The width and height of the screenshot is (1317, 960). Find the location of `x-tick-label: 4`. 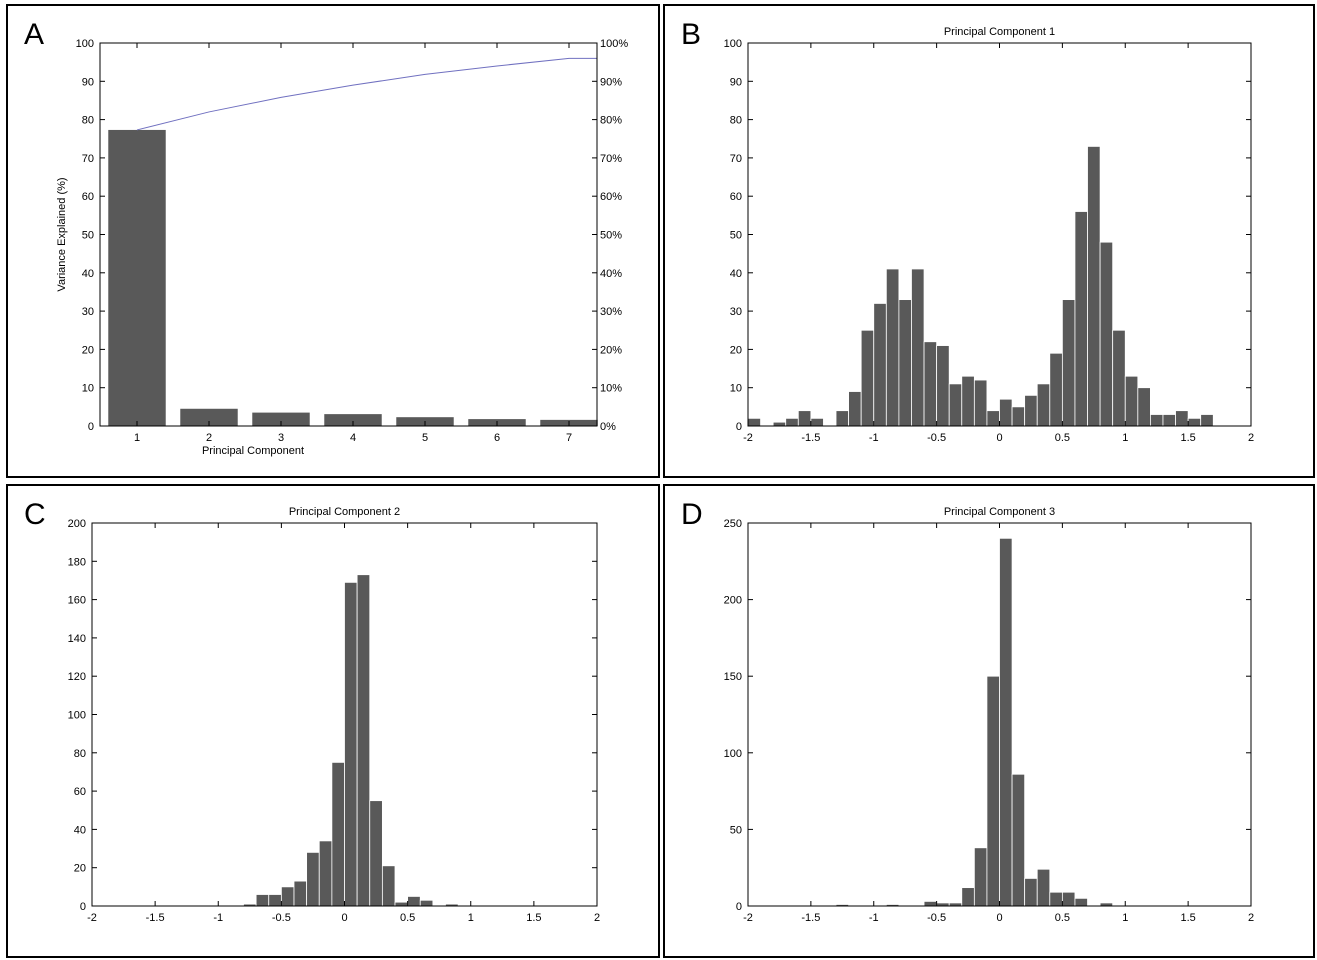

x-tick-label: 4 is located at coordinates (353, 438).